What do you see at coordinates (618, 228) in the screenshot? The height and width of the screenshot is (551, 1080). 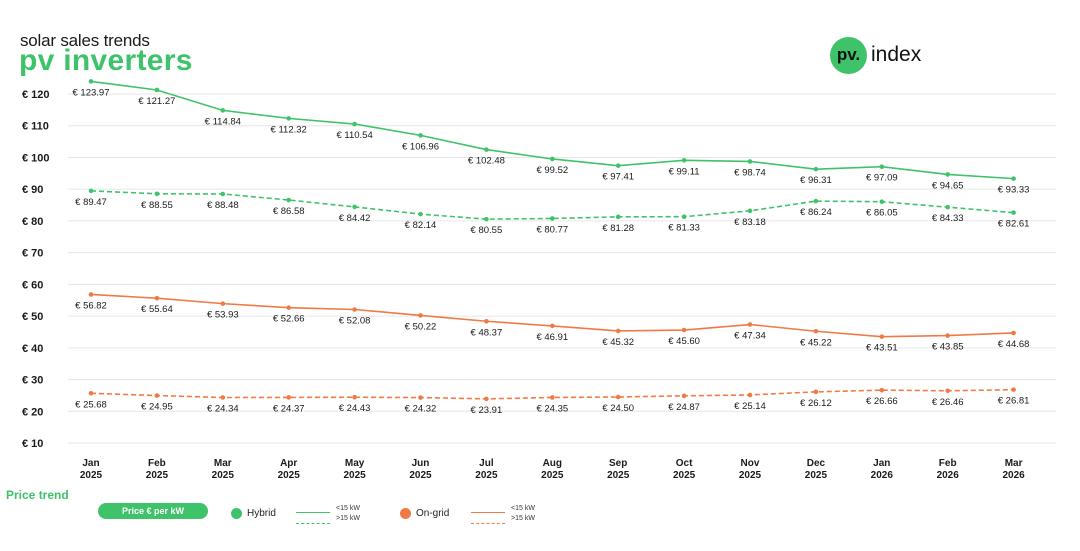 I see `data-label: € 81.28` at bounding box center [618, 228].